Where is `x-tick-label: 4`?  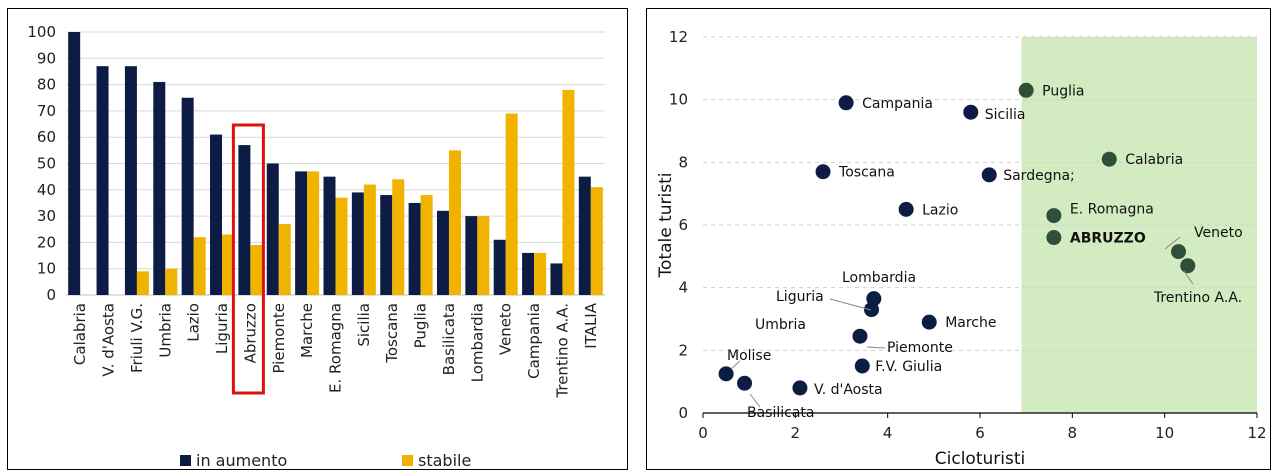 x-tick-label: 4 is located at coordinates (888, 433).